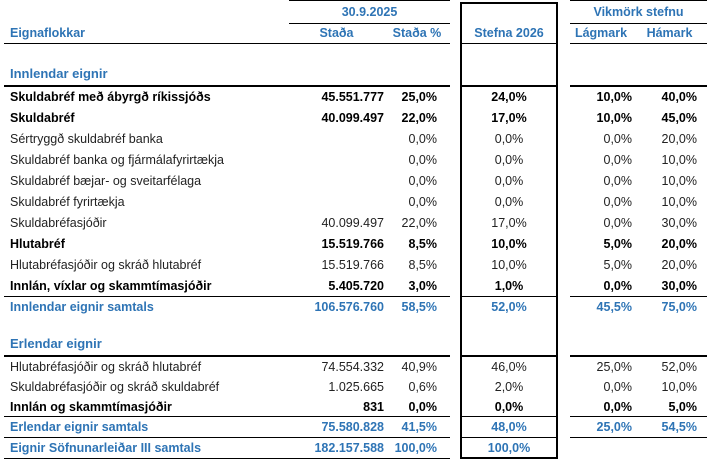 This screenshot has height=475, width=716. Describe the element at coordinates (58, 223) in the screenshot. I see `cell-label: Skuldabréfasjóðir` at that location.